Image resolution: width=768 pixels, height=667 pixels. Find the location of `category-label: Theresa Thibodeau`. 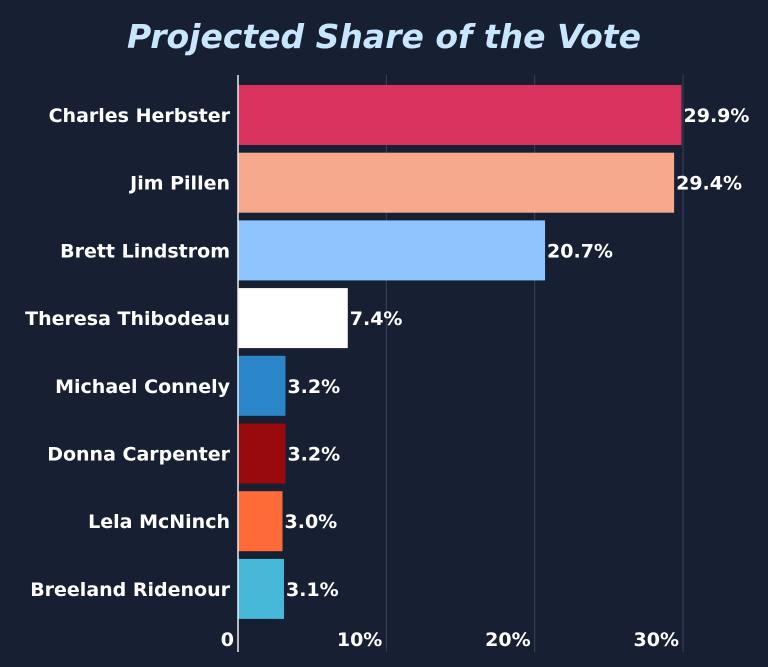

category-label: Theresa Thibodeau is located at coordinates (127, 319).